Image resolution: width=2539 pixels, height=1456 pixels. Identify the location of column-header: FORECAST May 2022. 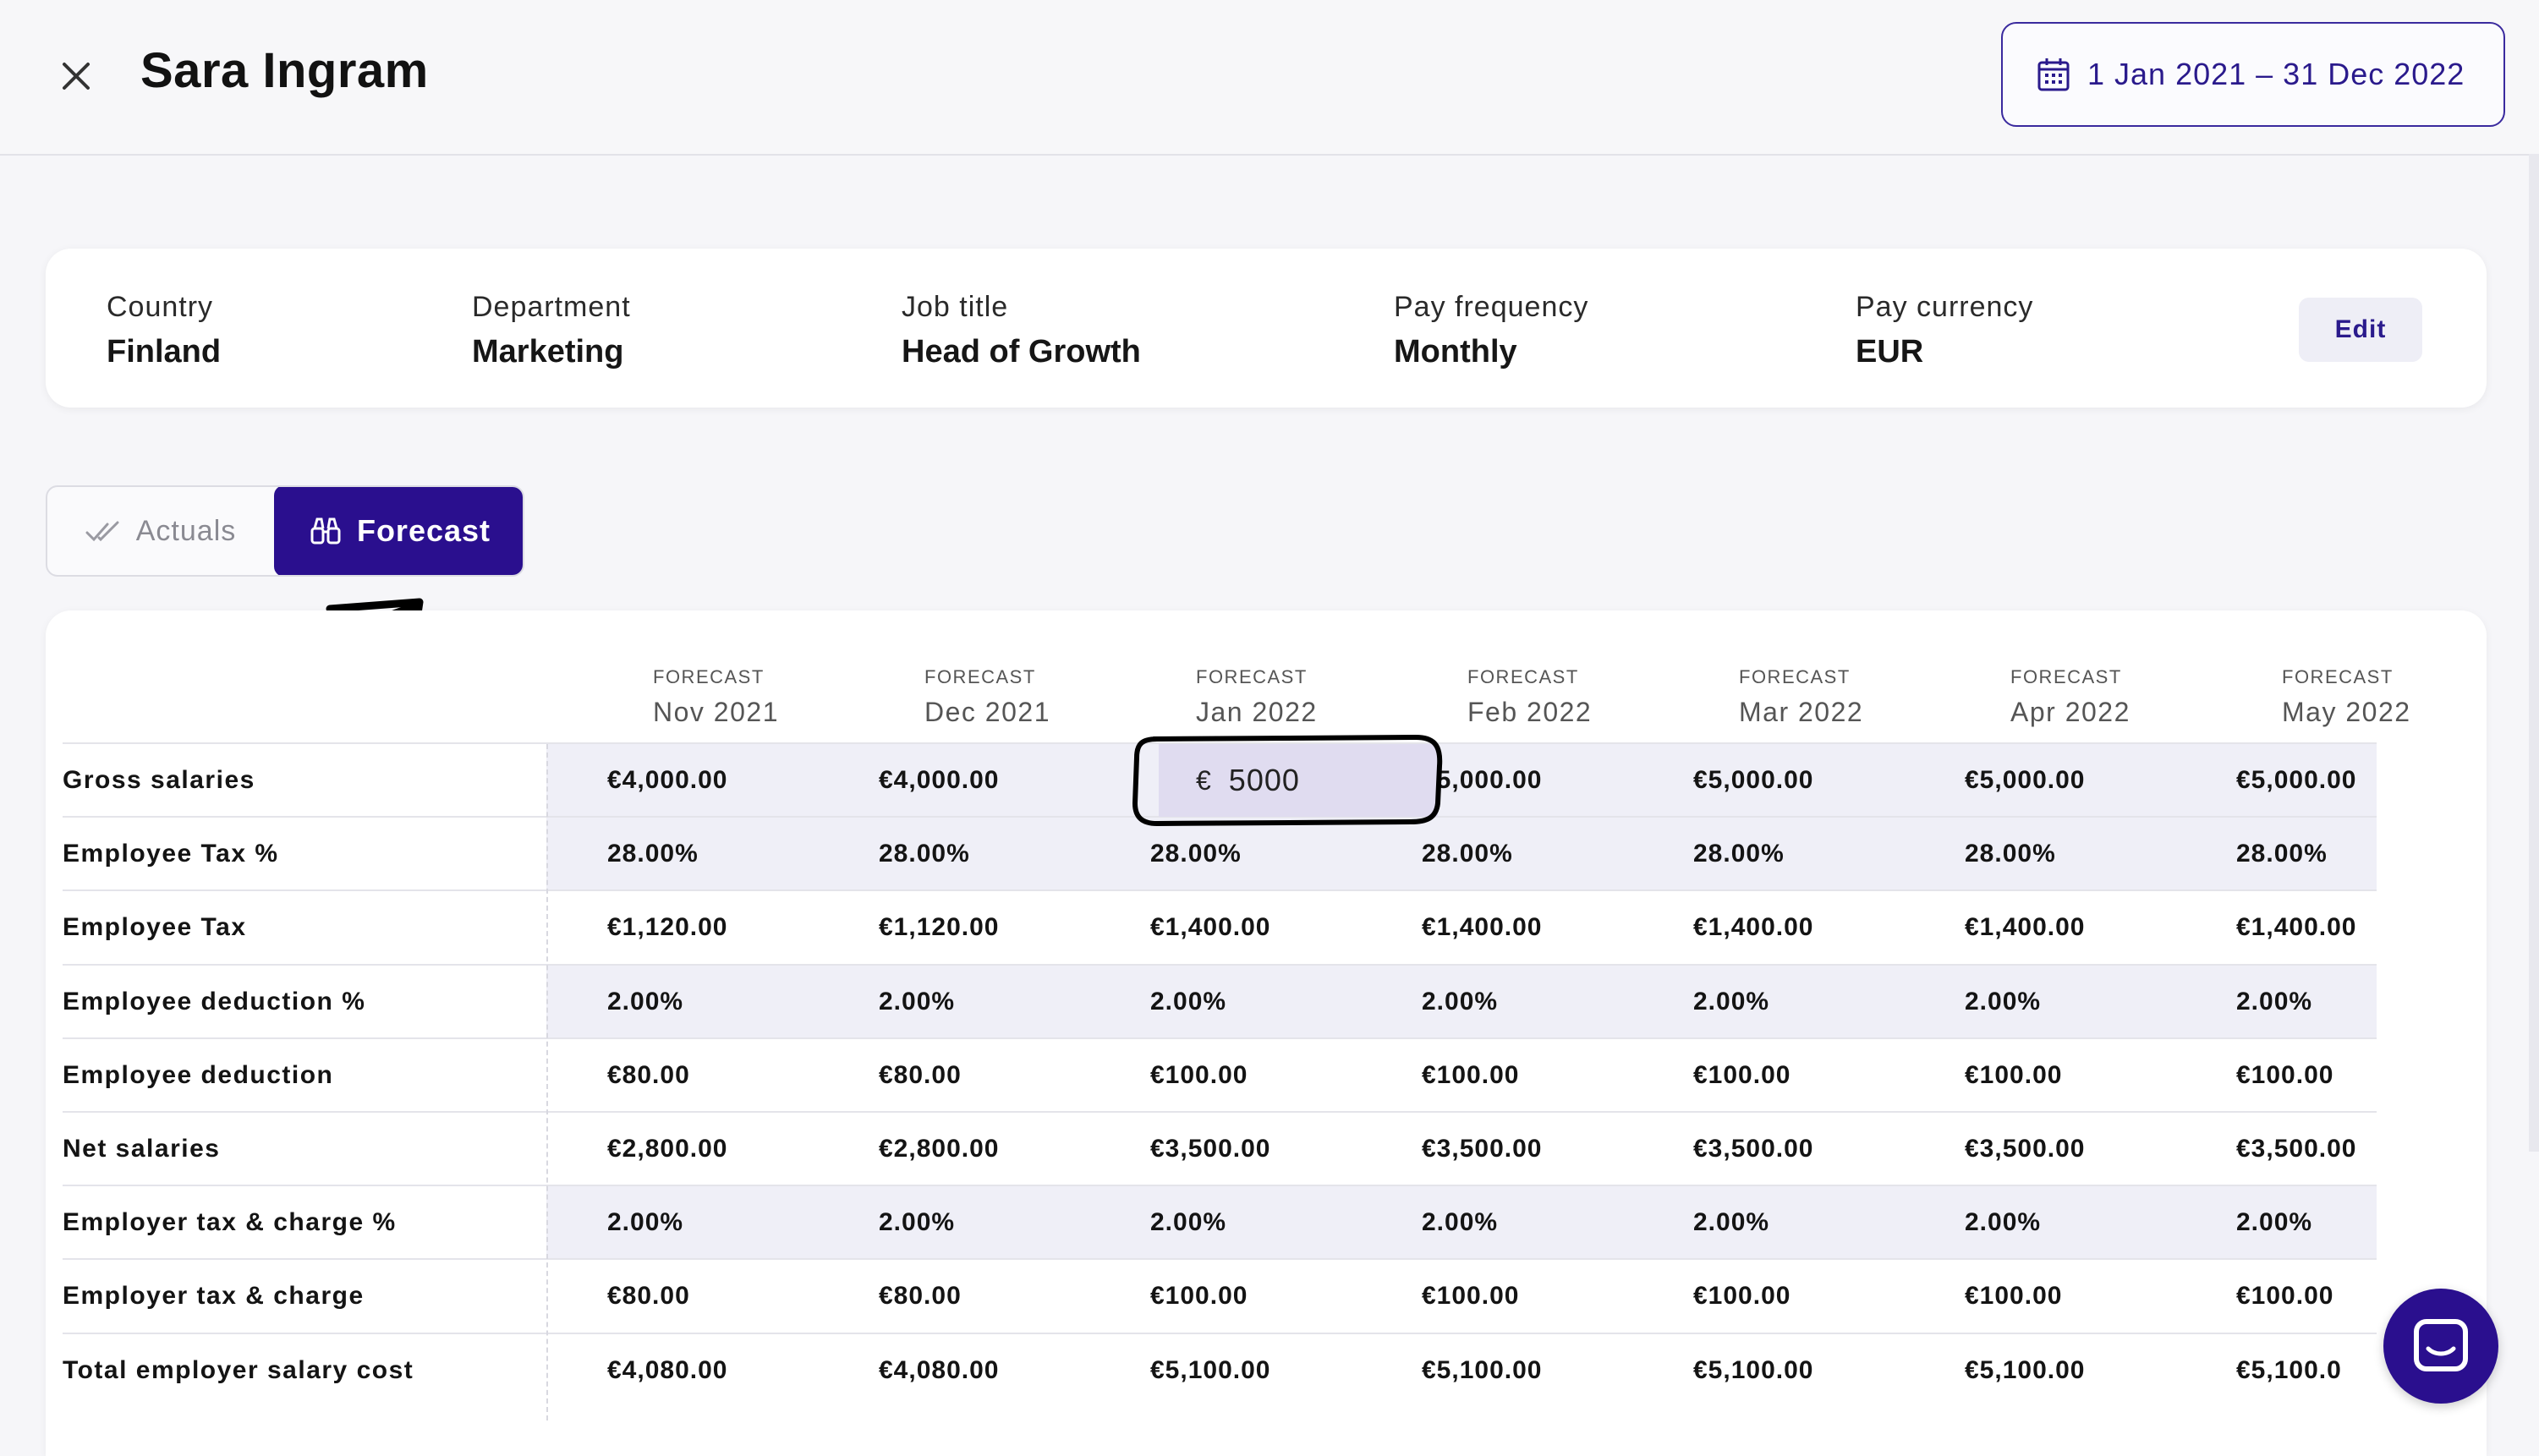
(2346, 697).